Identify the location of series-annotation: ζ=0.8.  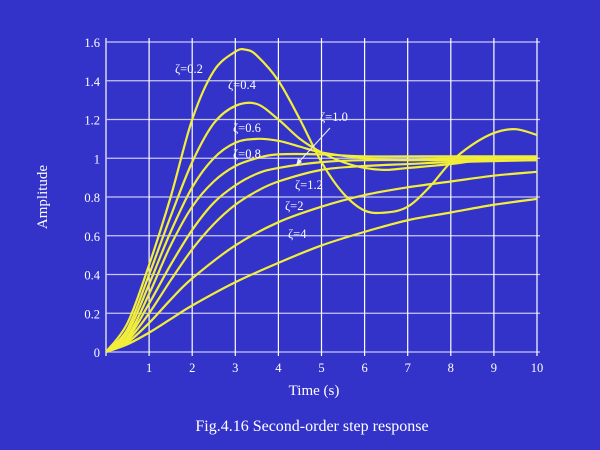
(247, 154).